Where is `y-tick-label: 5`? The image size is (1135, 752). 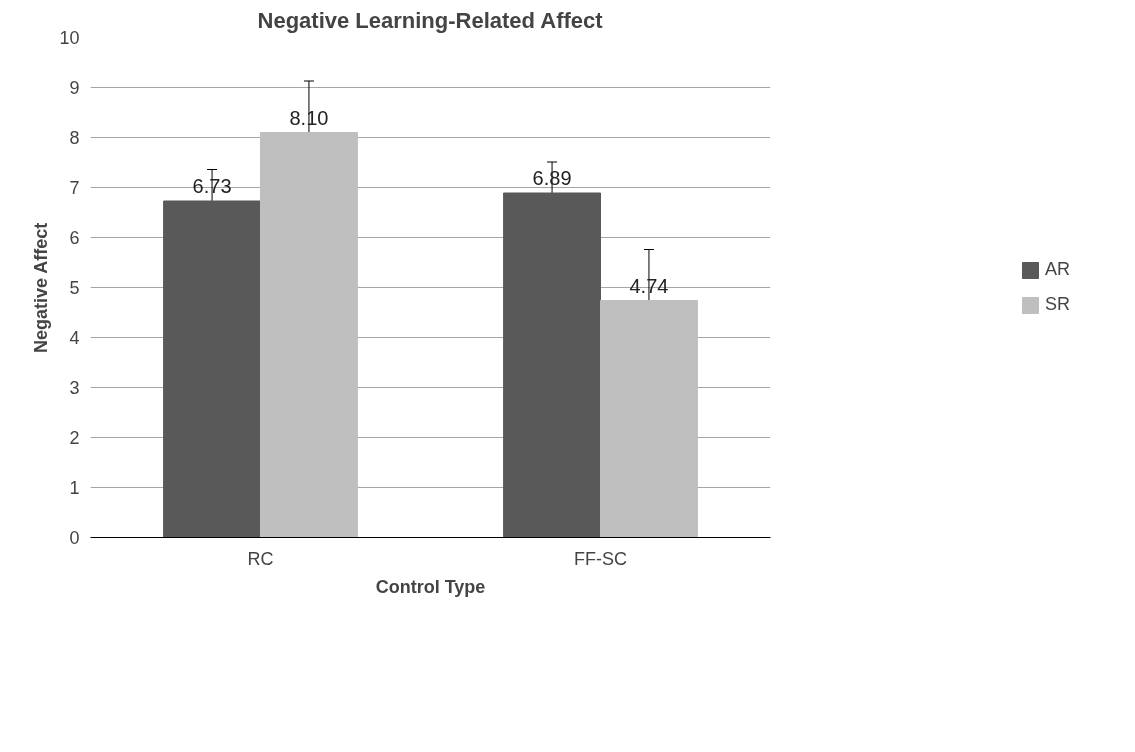
y-tick-label: 5 is located at coordinates (74, 288).